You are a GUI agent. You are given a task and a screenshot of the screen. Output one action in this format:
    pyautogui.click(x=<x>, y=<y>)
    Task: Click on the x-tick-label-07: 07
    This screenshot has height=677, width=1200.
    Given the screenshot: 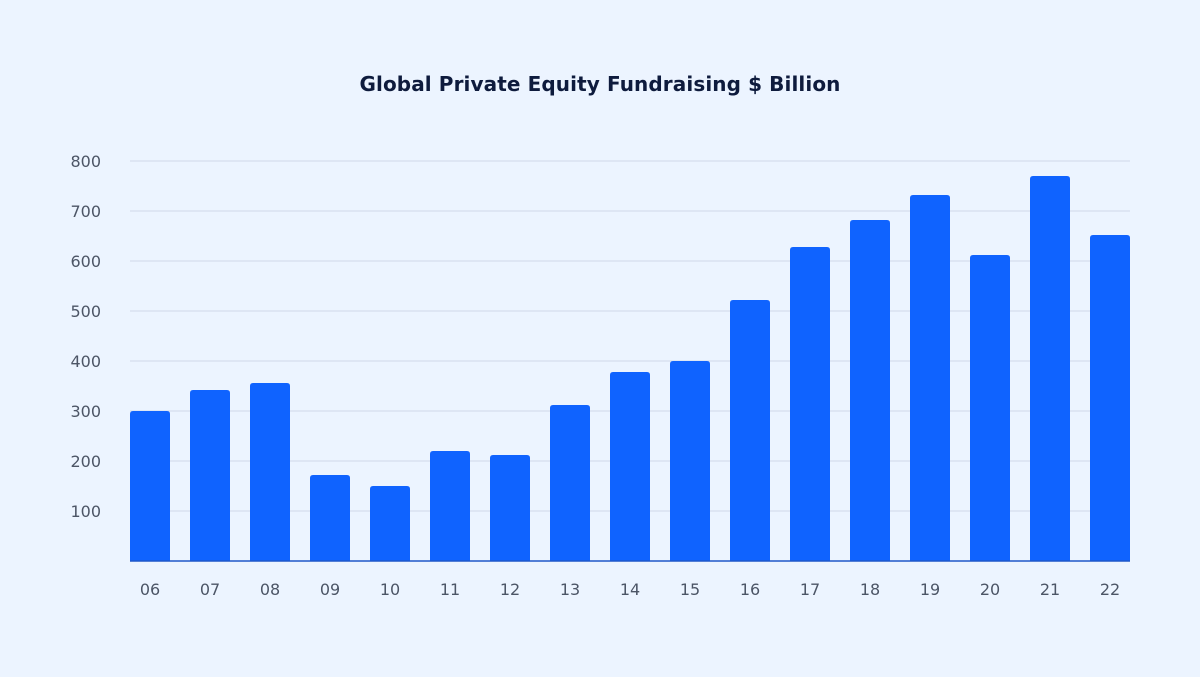 What is the action you would take?
    pyautogui.click(x=210, y=589)
    